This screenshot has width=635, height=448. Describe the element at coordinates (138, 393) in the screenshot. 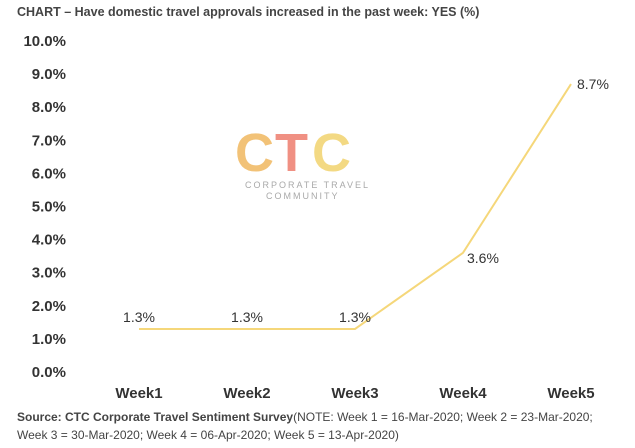

I see `x-tick-label: Week1` at that location.